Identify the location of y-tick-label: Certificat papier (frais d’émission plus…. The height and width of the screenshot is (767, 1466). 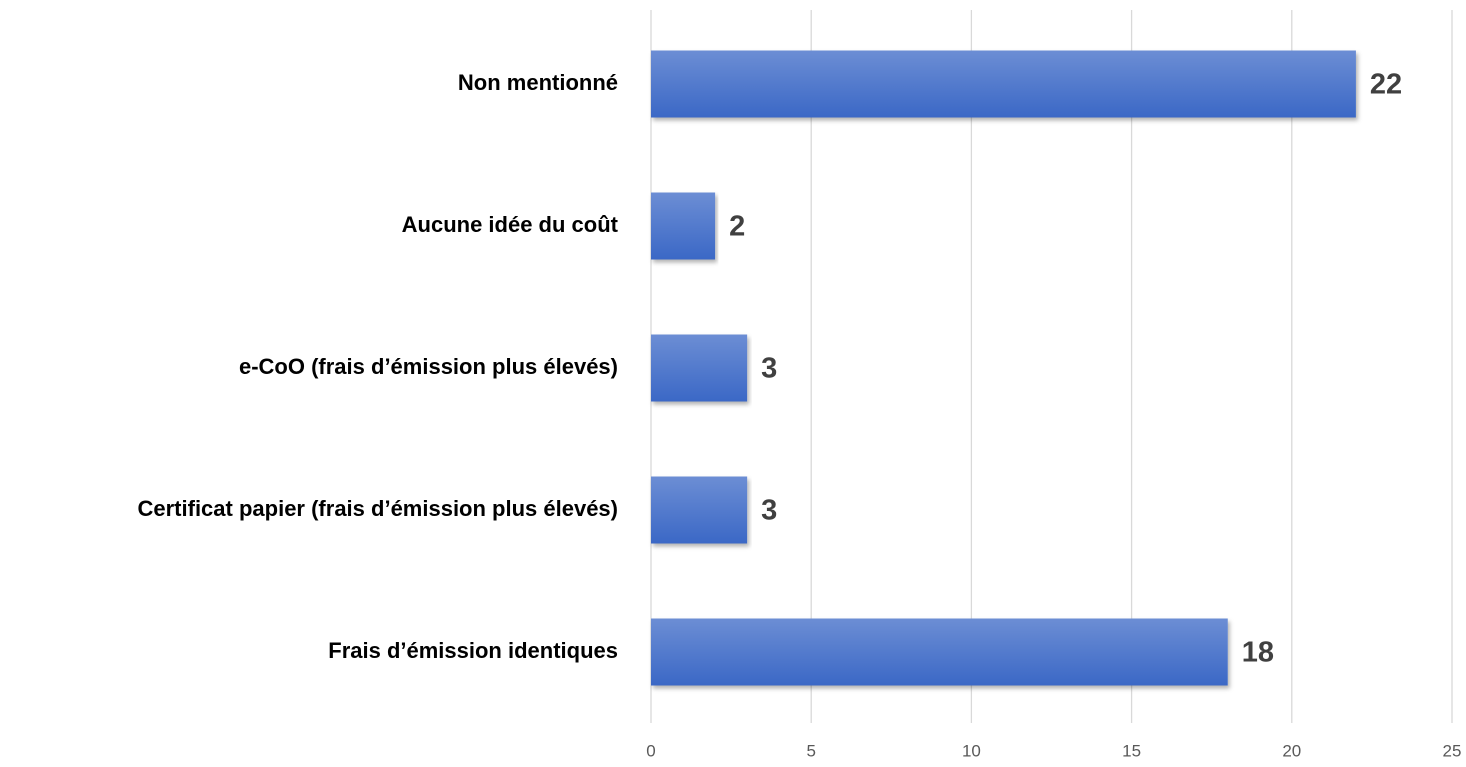
(378, 508).